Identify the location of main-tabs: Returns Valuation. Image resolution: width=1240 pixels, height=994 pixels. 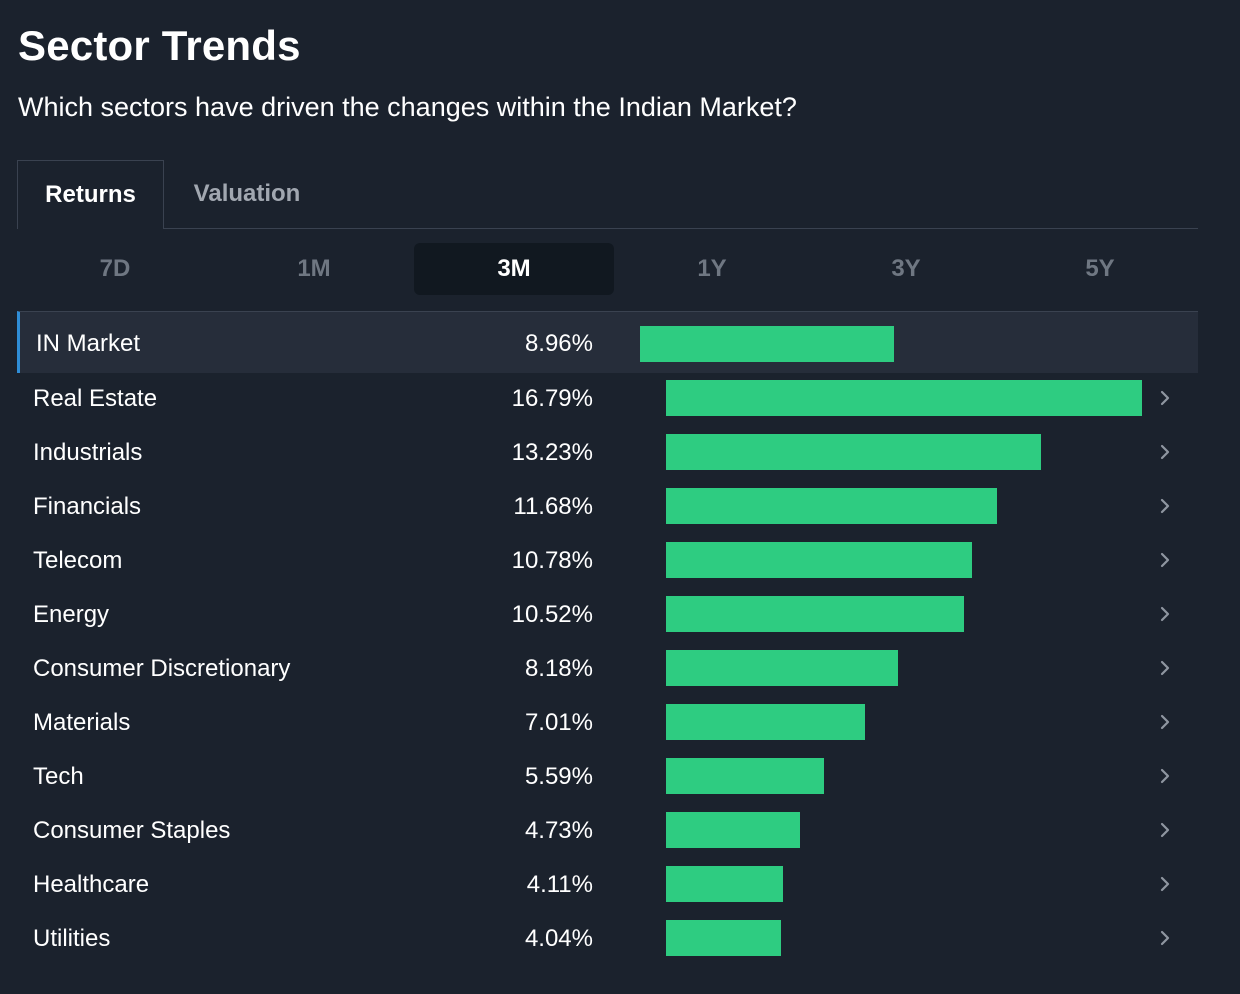
(607, 194).